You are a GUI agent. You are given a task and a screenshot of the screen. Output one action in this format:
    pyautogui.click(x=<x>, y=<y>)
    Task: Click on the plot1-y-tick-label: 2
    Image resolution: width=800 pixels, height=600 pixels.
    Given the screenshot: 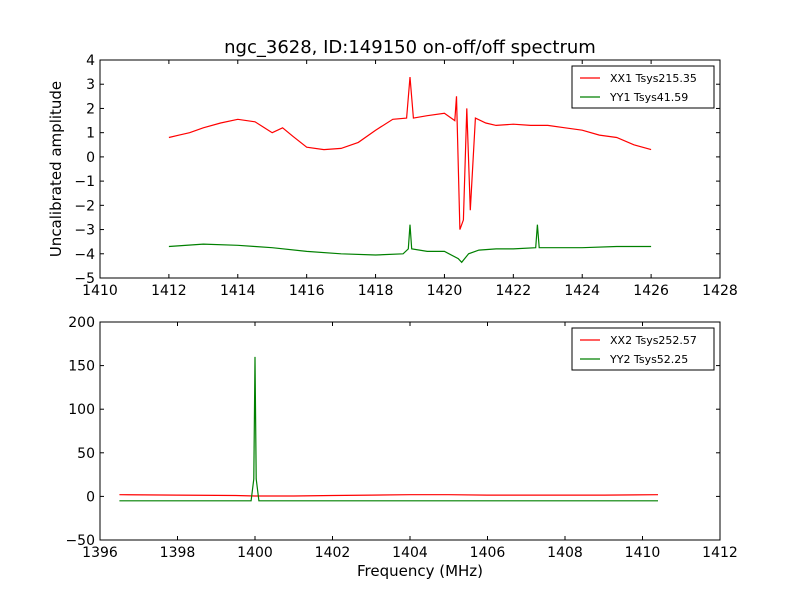 What is the action you would take?
    pyautogui.click(x=90, y=109)
    